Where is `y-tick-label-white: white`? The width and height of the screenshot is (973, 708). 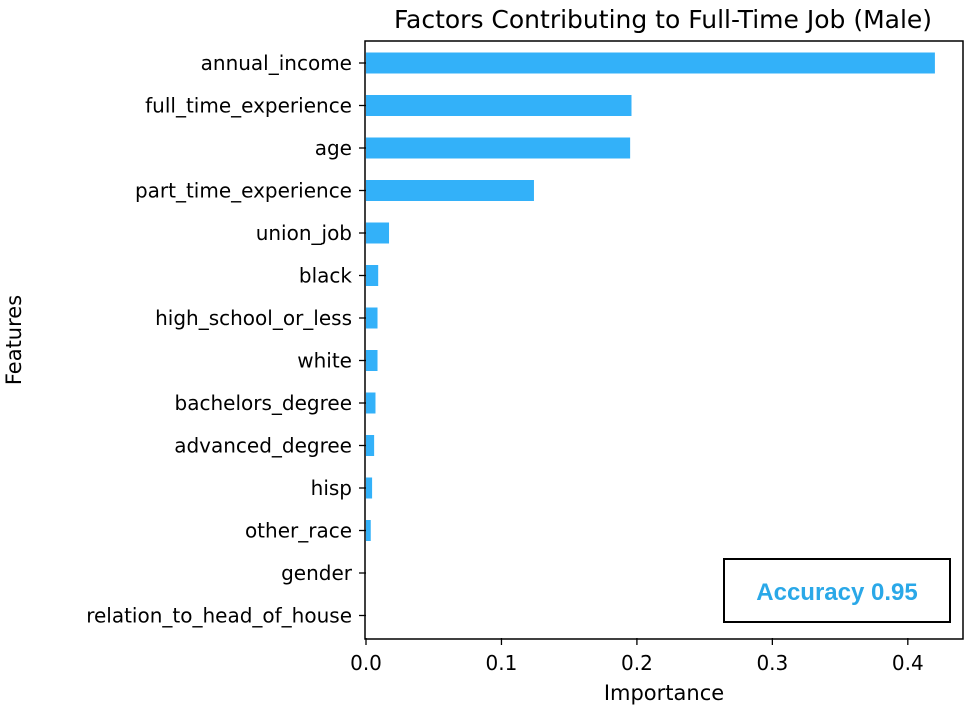 y-tick-label-white: white is located at coordinates (324, 361).